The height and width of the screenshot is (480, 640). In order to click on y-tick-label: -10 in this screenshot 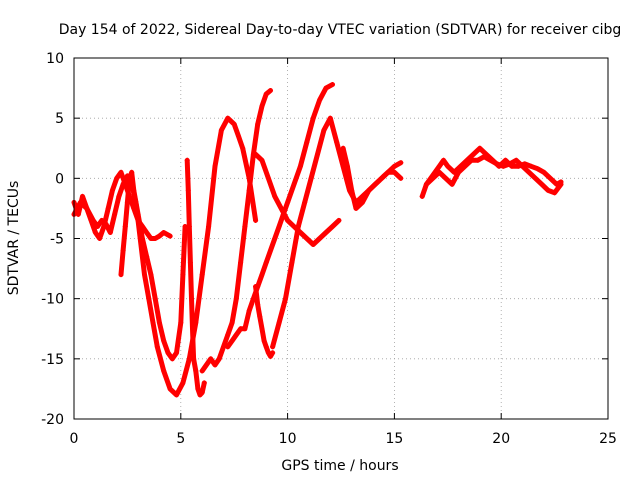, I will do `click(52, 300)`.